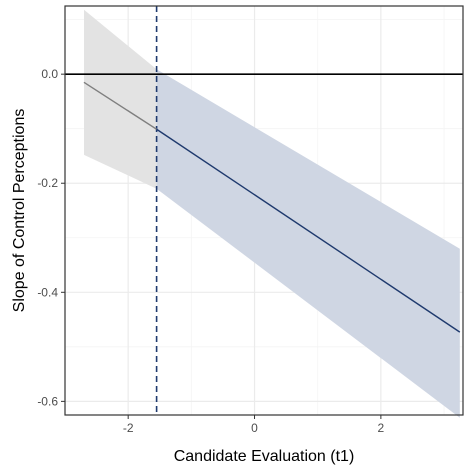  I want to click on x-tick-label: 0, so click(254, 428).